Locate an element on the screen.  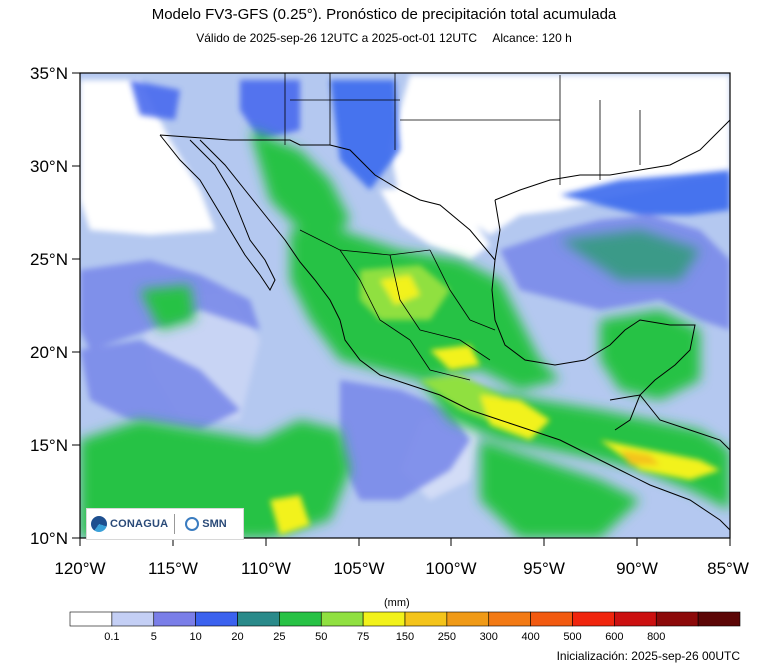
central-america-border is located at coordinates (669, 422).